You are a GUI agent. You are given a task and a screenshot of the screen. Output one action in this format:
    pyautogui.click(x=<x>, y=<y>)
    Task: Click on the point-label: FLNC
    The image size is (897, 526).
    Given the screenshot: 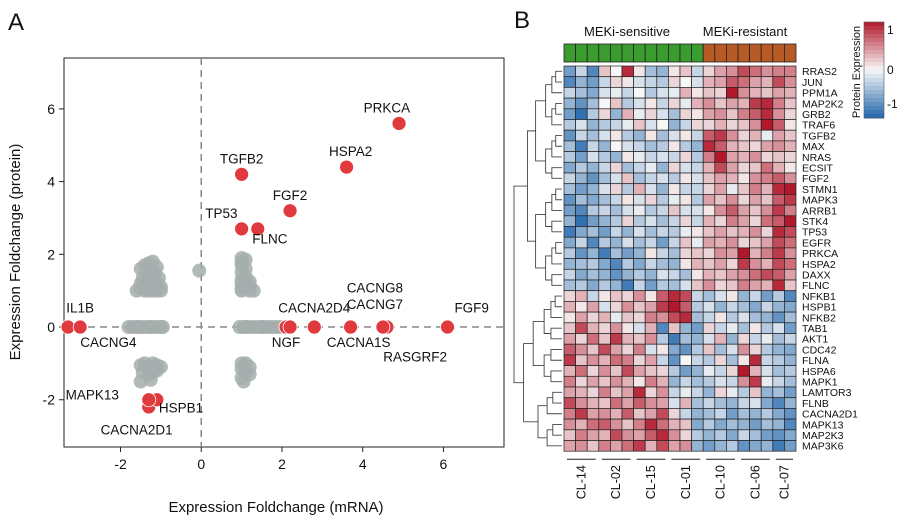 What is the action you would take?
    pyautogui.click(x=270, y=238)
    